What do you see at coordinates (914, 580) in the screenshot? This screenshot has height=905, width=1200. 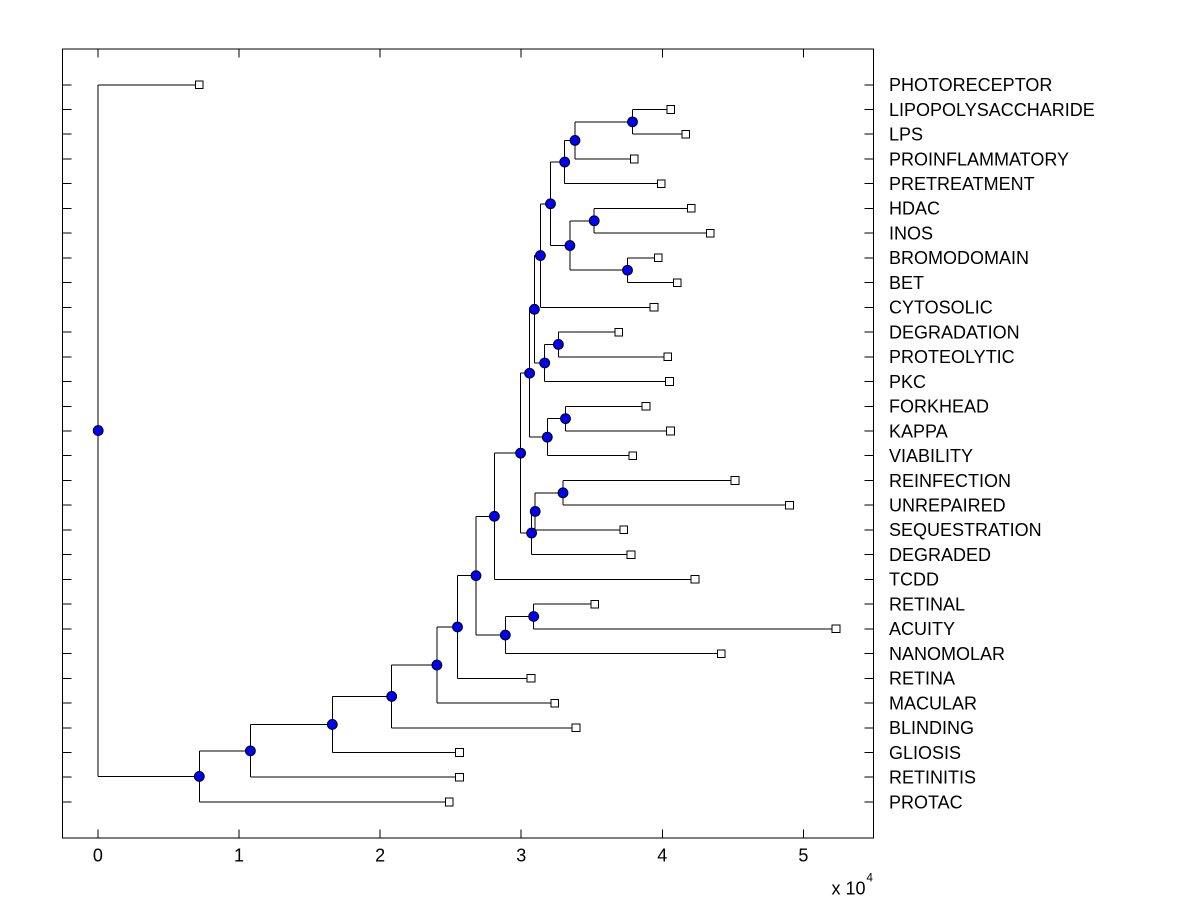 I see `svg-text: TCDD` at bounding box center [914, 580].